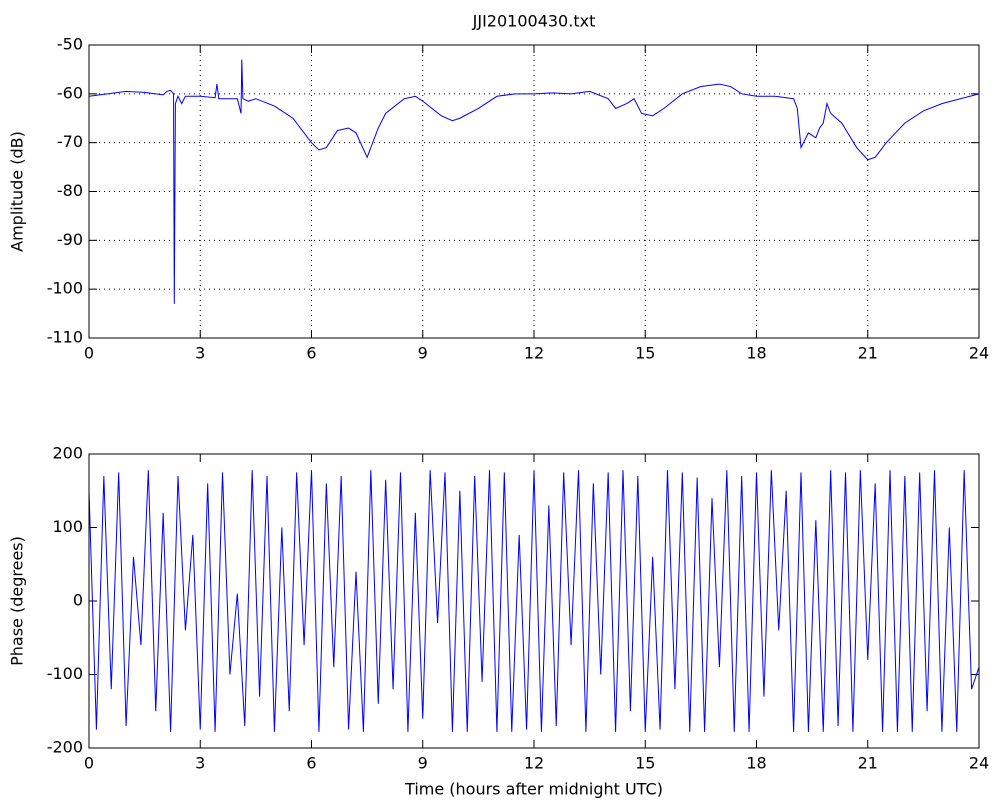 The width and height of the screenshot is (998, 806). Describe the element at coordinates (70, 92) in the screenshot. I see `y-tick-label: -60` at that location.